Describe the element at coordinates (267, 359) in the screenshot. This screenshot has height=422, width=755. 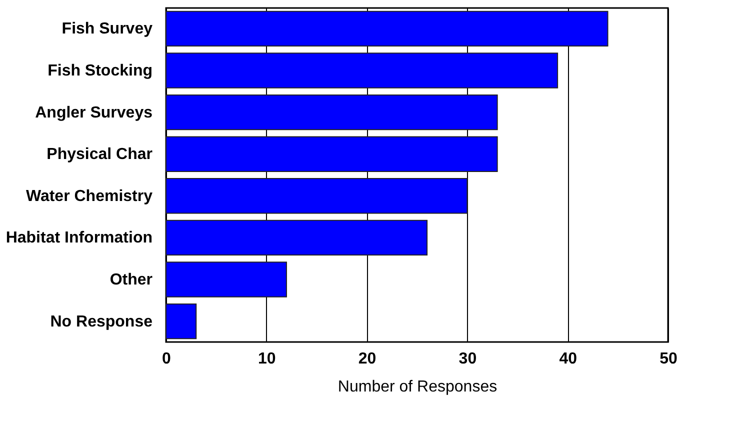
I see `x-tick-label: 10` at that location.